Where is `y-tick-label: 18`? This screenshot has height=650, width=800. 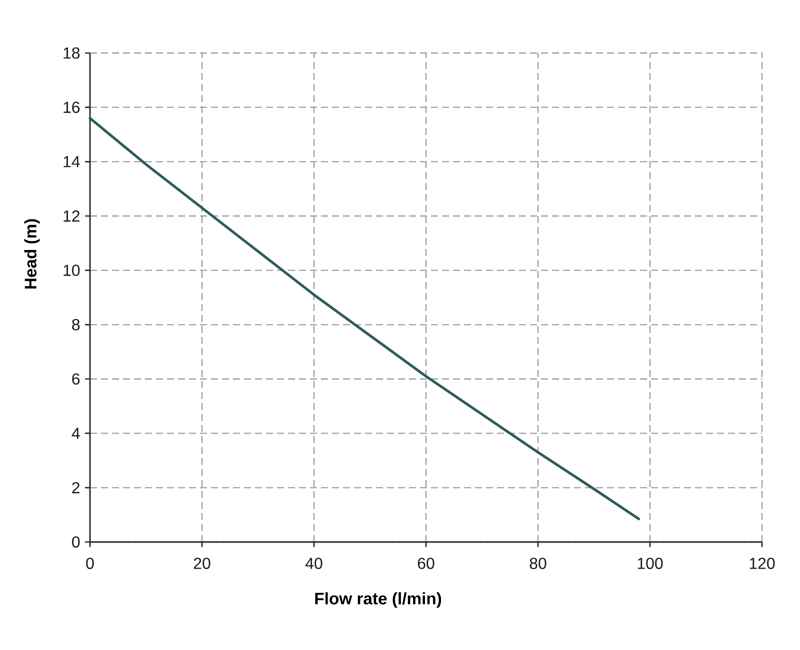 y-tick-label: 18 is located at coordinates (72, 53).